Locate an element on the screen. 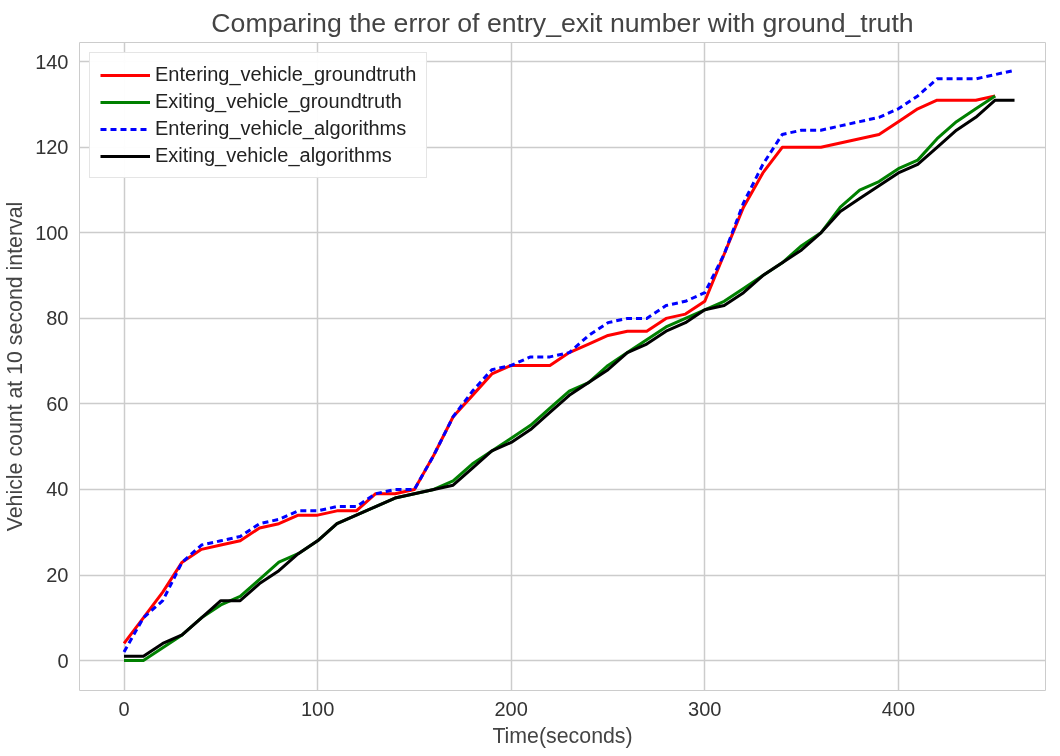 The height and width of the screenshot is (756, 1060). y-tick-label: 80 is located at coordinates (57, 318).